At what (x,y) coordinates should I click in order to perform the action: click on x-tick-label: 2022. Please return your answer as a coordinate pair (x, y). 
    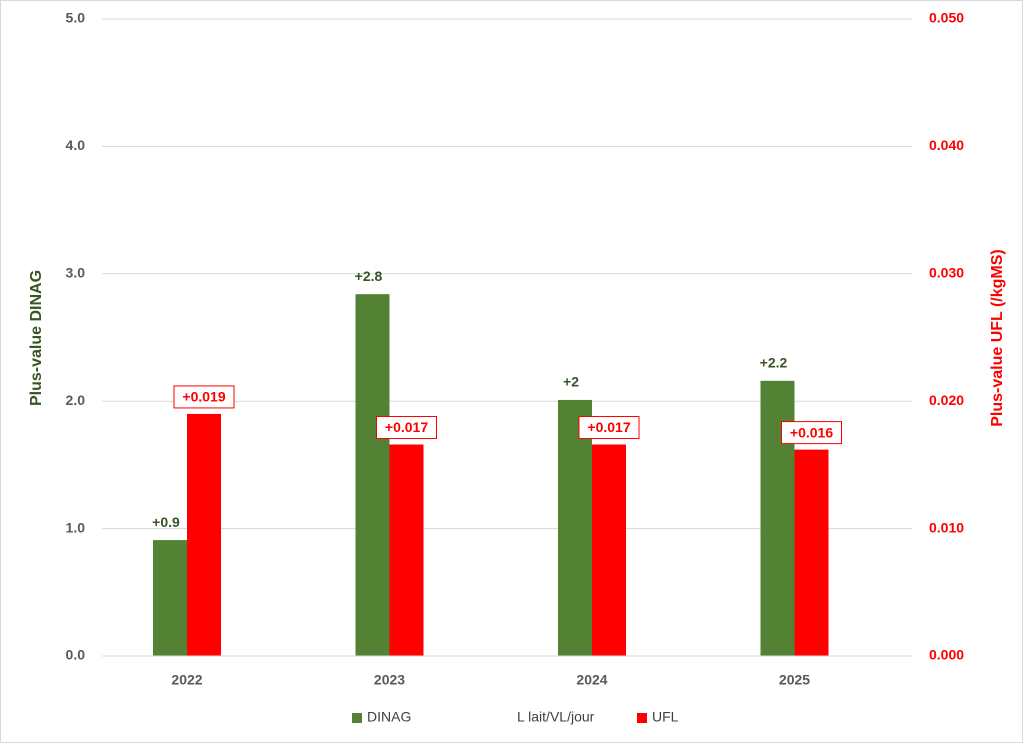
    Looking at the image, I should click on (186, 680).